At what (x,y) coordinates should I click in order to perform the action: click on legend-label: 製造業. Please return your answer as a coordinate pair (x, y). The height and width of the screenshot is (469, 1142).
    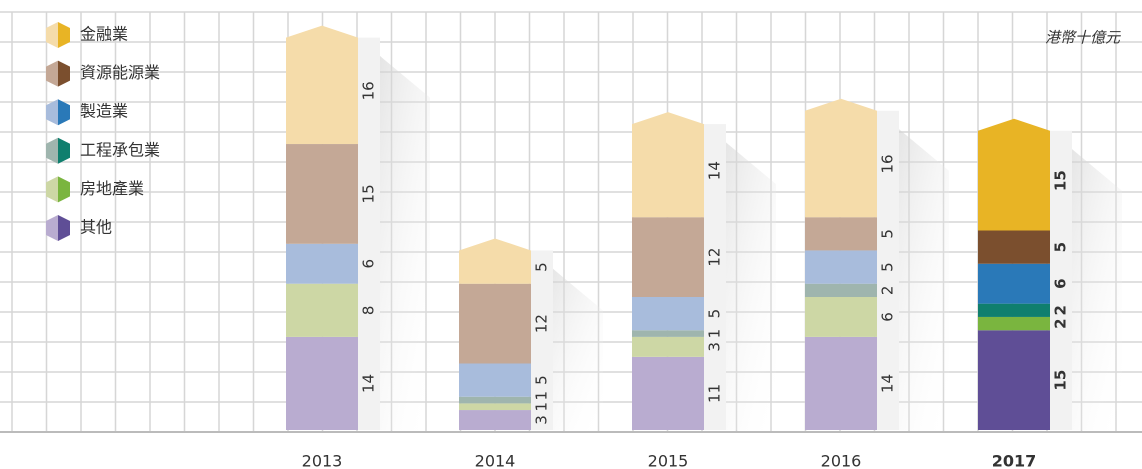
    Looking at the image, I should click on (104, 111).